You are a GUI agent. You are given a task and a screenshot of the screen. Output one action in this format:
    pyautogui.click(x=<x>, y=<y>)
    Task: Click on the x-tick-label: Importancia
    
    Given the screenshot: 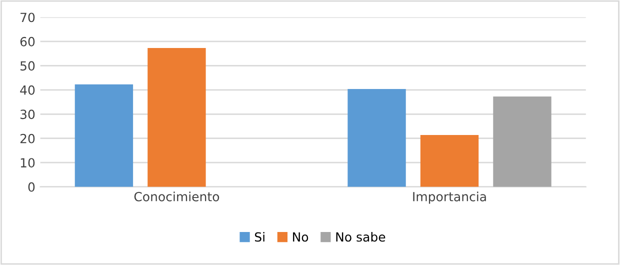 What is the action you would take?
    pyautogui.click(x=449, y=198)
    